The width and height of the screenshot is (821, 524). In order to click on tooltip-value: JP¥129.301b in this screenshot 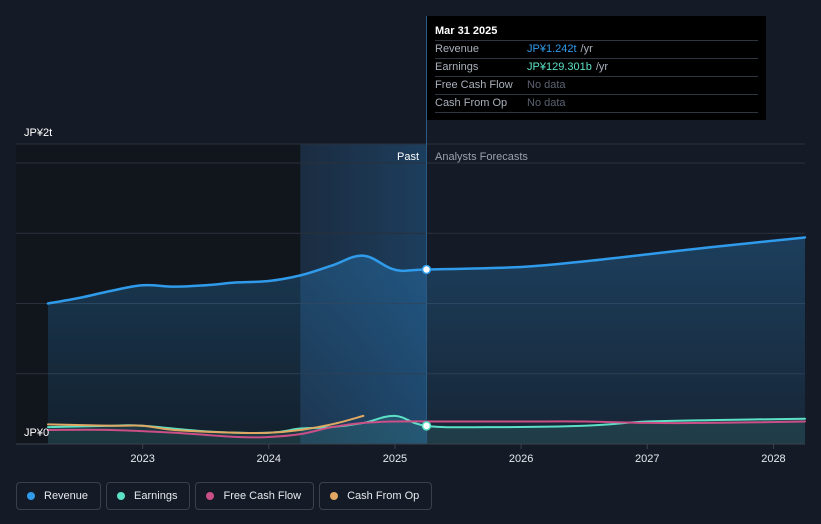, I will do `click(559, 67)`.